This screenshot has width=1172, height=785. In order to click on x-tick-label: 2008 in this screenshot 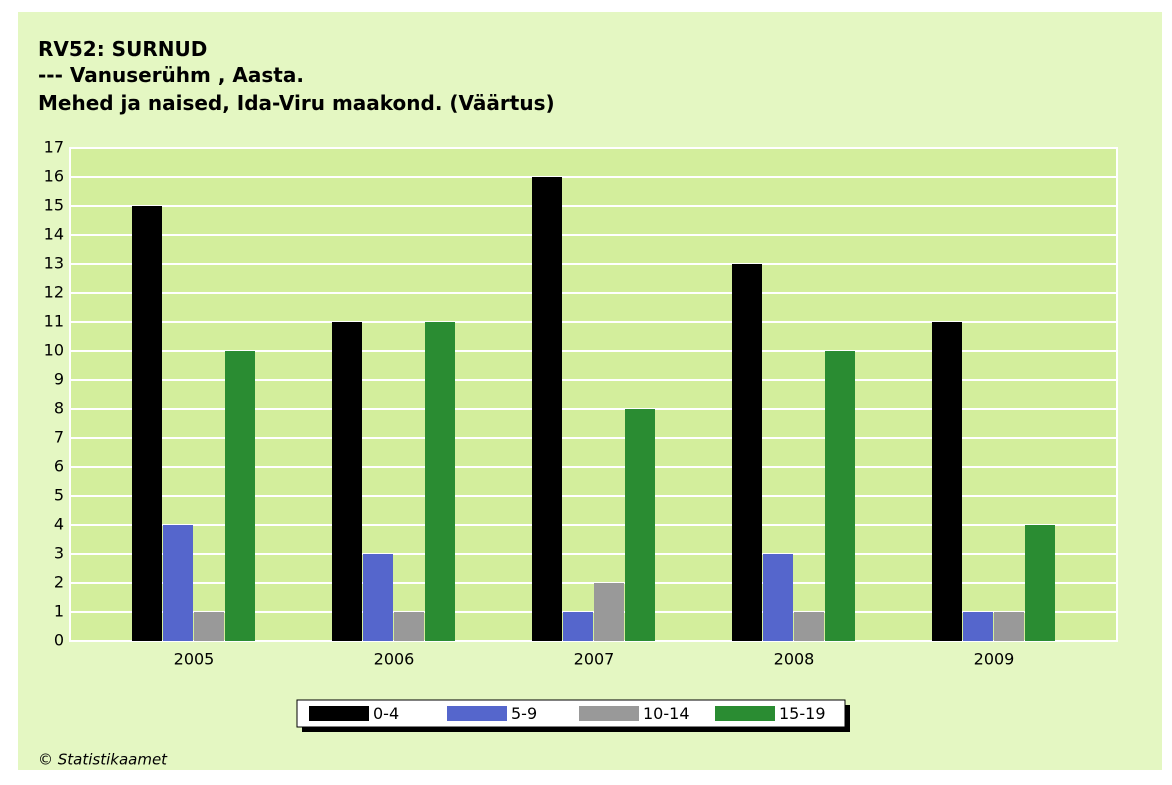, I will do `click(794, 659)`.